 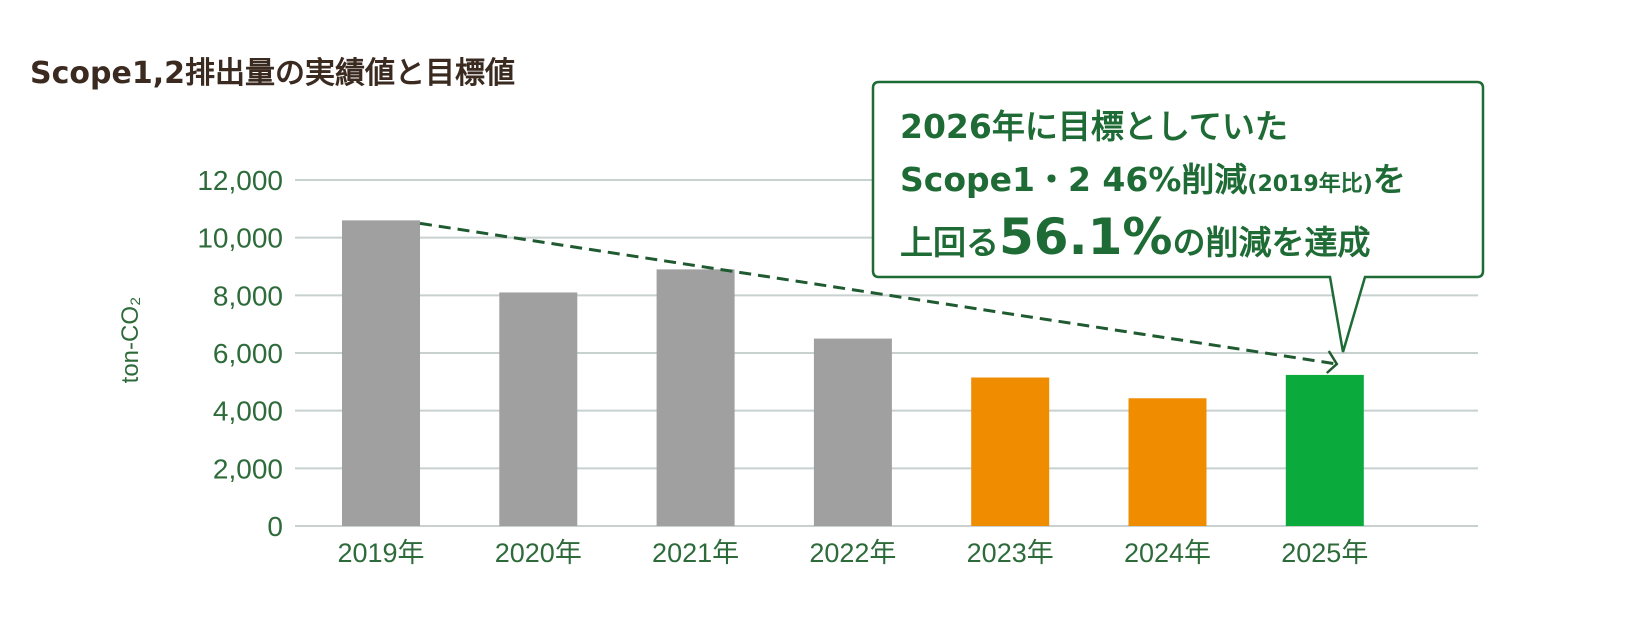 I want to click on bar-2019, so click(x=381, y=373).